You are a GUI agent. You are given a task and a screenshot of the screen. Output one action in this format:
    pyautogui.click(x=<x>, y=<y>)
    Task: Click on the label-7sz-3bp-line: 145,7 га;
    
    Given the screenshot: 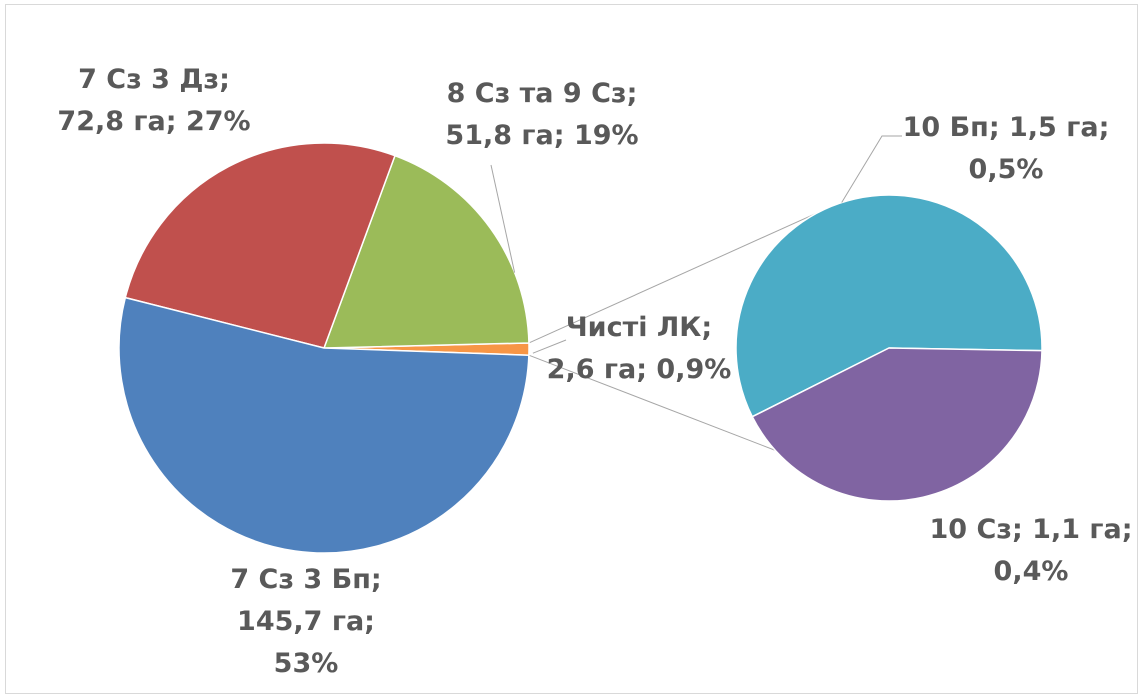 What is the action you would take?
    pyautogui.click(x=306, y=621)
    